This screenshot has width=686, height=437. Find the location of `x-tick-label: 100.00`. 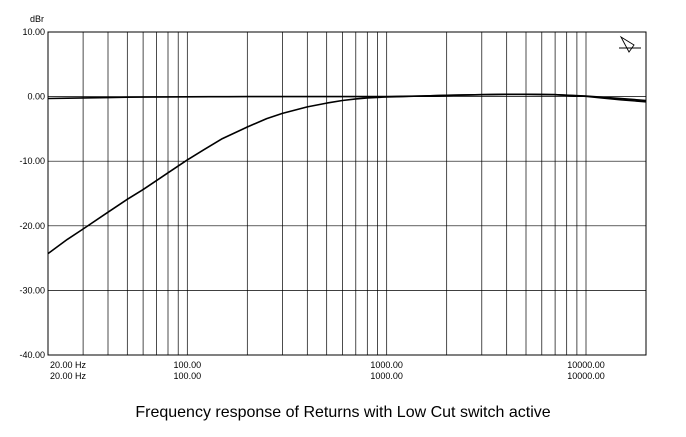

x-tick-label: 100.00 is located at coordinates (188, 365).